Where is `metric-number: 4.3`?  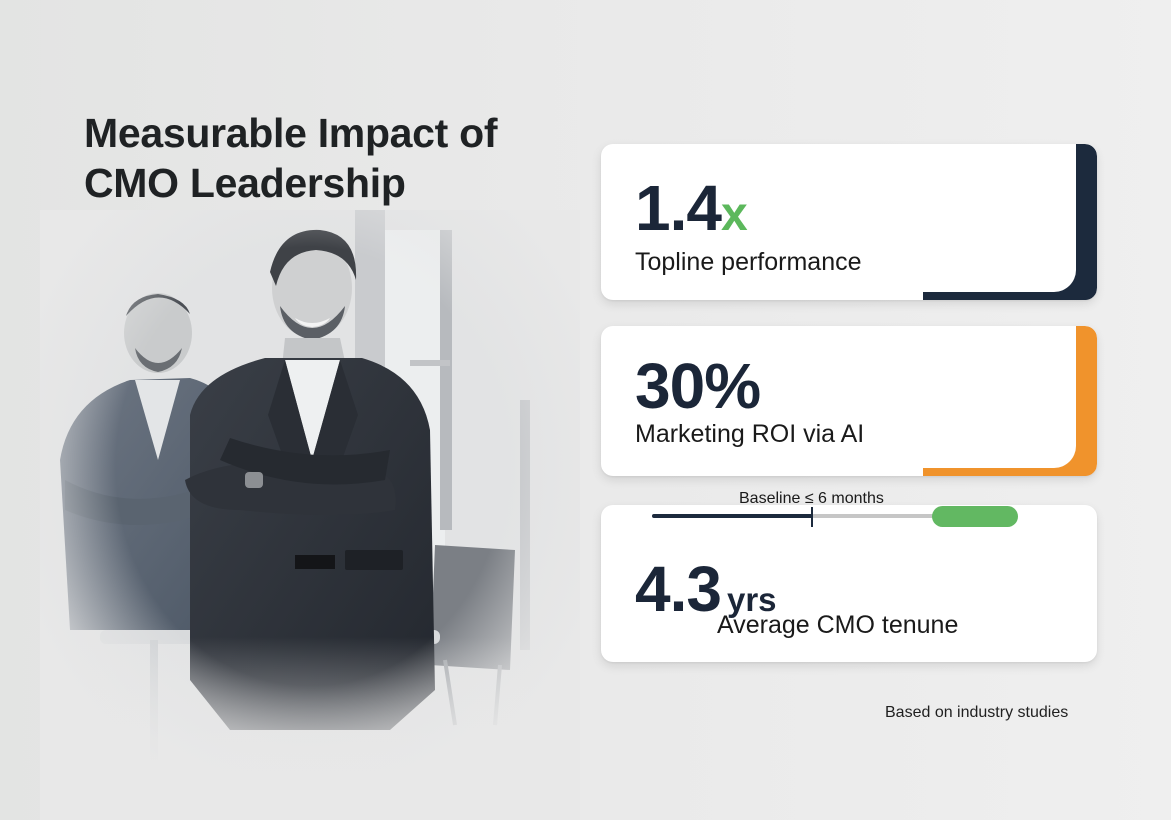
metric-number: 4.3 is located at coordinates (678, 589).